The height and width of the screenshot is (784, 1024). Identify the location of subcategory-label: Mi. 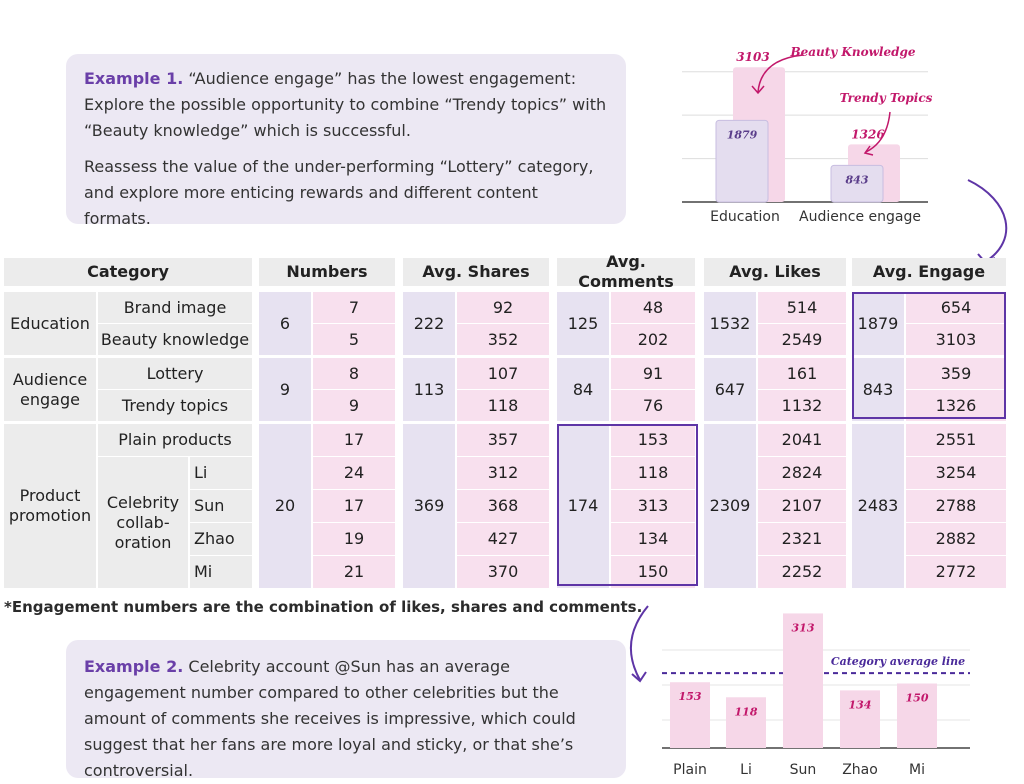
(221, 572).